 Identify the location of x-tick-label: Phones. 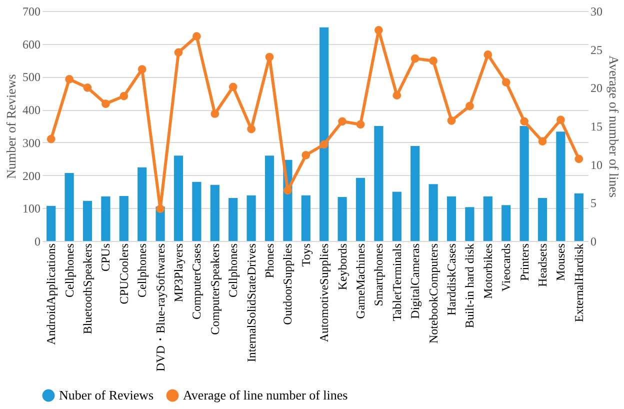
(269, 260).